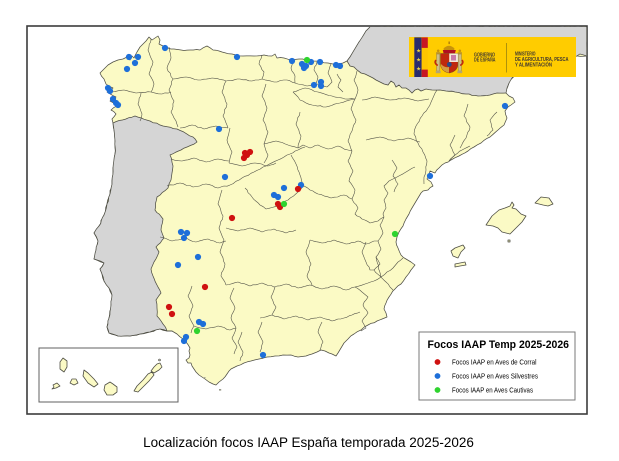 The height and width of the screenshot is (461, 619). Describe the element at coordinates (533, 64) in the screenshot. I see `svg-text: Y ALIMENTACIÓN` at that location.